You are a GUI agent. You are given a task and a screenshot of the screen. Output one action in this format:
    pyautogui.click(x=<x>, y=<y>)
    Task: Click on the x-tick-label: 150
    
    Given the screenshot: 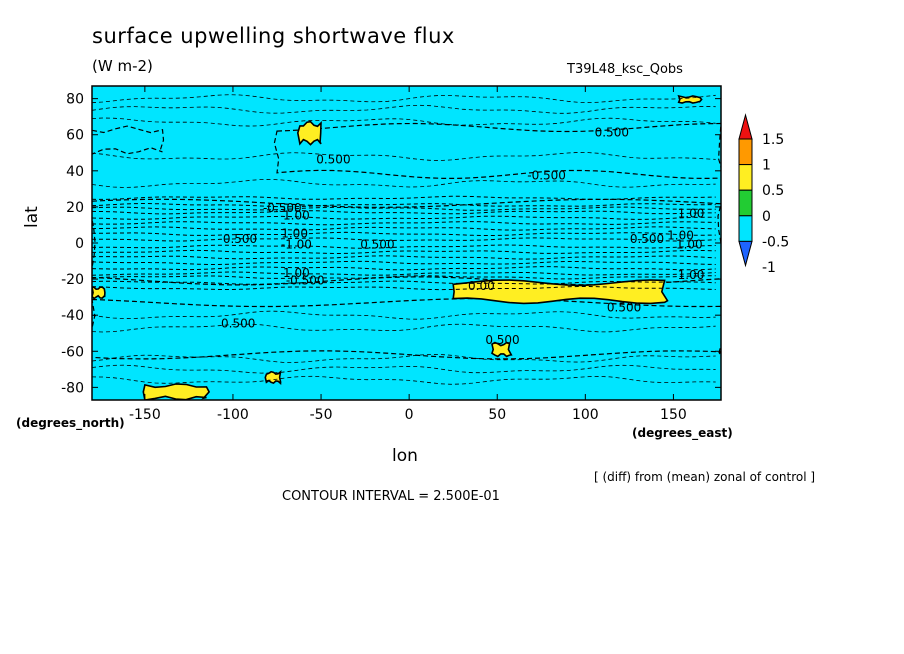 What is the action you would take?
    pyautogui.click(x=673, y=415)
    